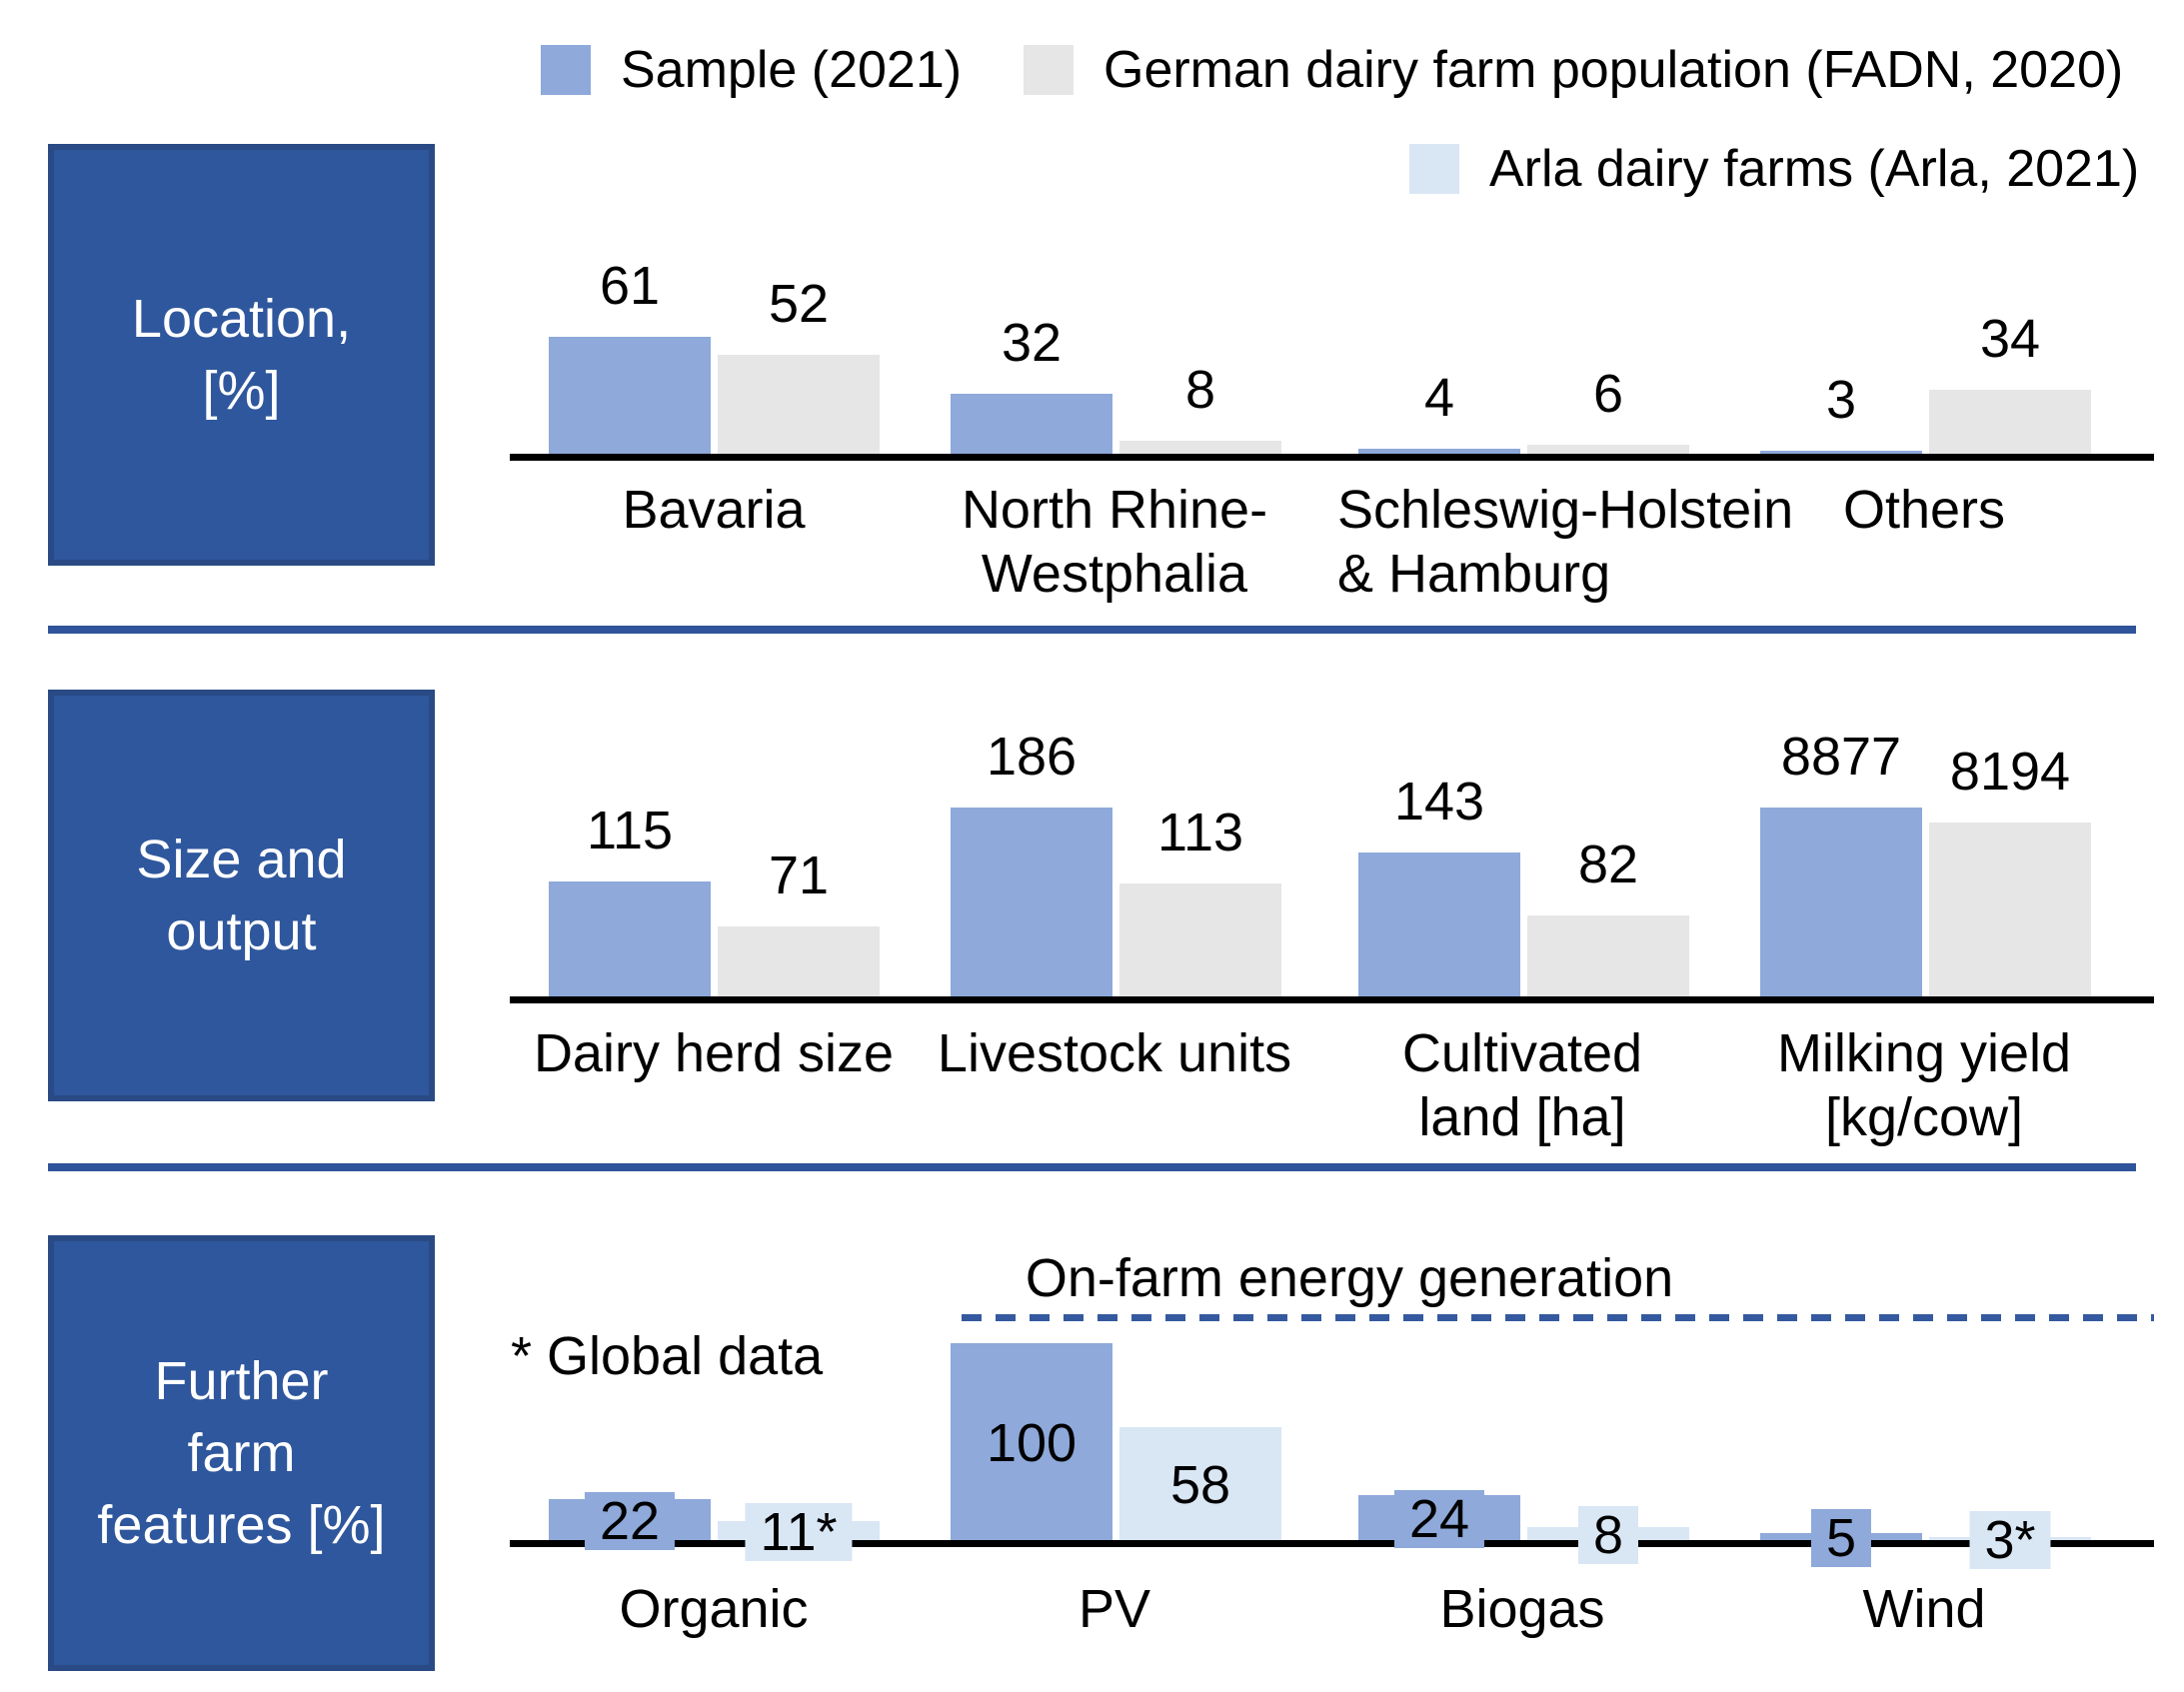  Describe the element at coordinates (1439, 925) in the screenshot. I see `bar-p2-g3-sample` at that location.